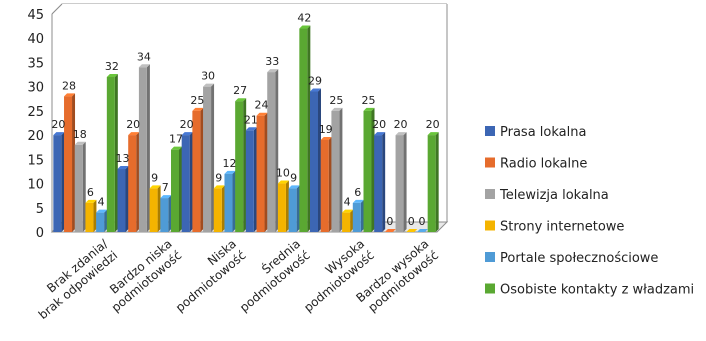 The width and height of the screenshot is (706, 341). What do you see at coordinates (543, 164) in the screenshot?
I see `legend-label: Radio lokalne` at bounding box center [543, 164].